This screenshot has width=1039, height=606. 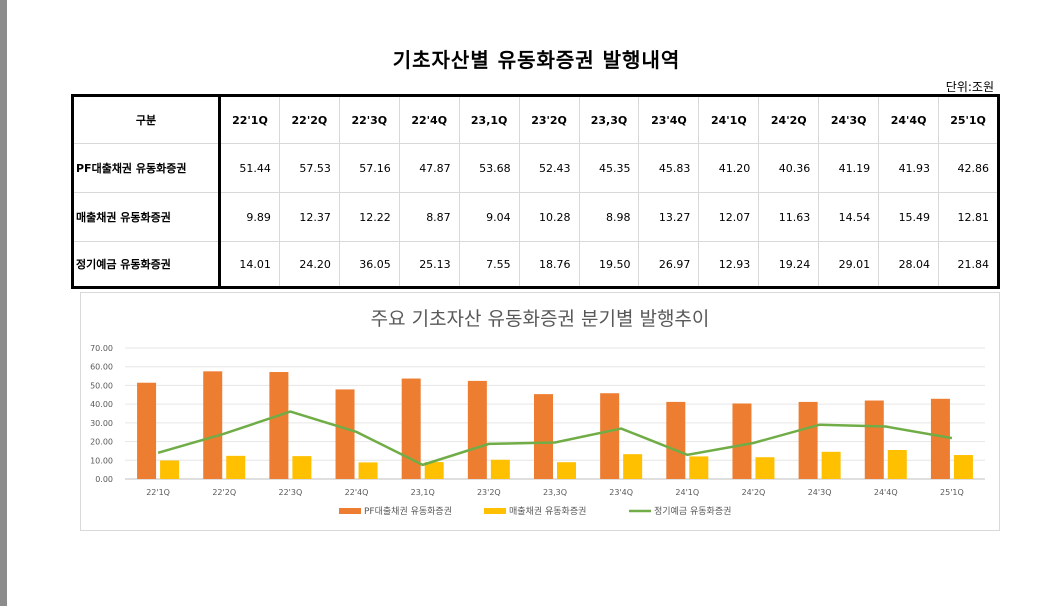 I want to click on column-header: 22'1Q, so click(x=249, y=119).